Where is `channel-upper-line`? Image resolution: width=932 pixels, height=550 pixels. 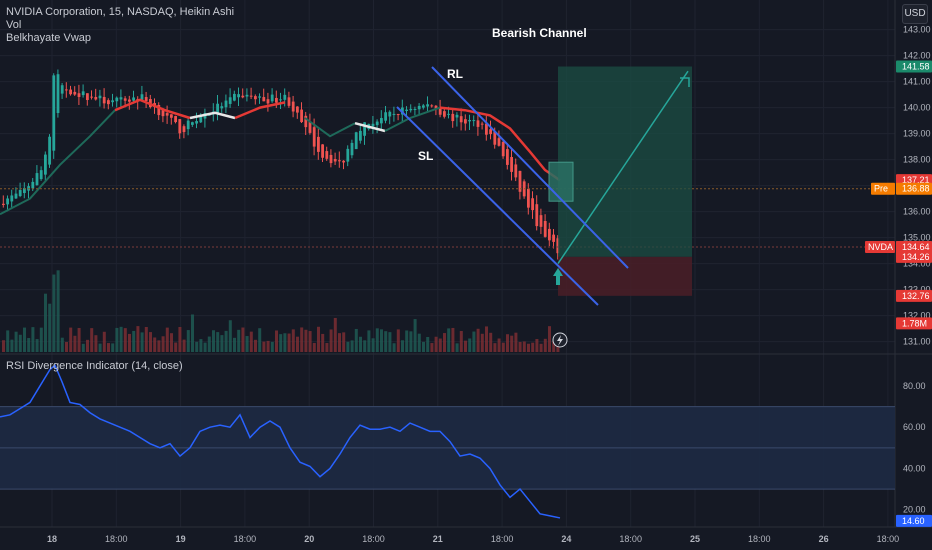 channel-upper-line is located at coordinates (530, 167).